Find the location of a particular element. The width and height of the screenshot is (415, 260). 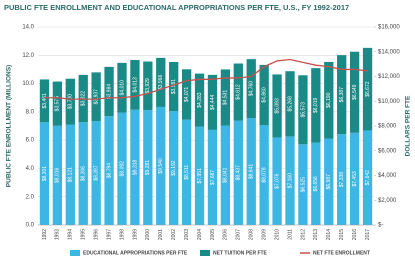

value-label: $5,268 is located at coordinates (290, 104).